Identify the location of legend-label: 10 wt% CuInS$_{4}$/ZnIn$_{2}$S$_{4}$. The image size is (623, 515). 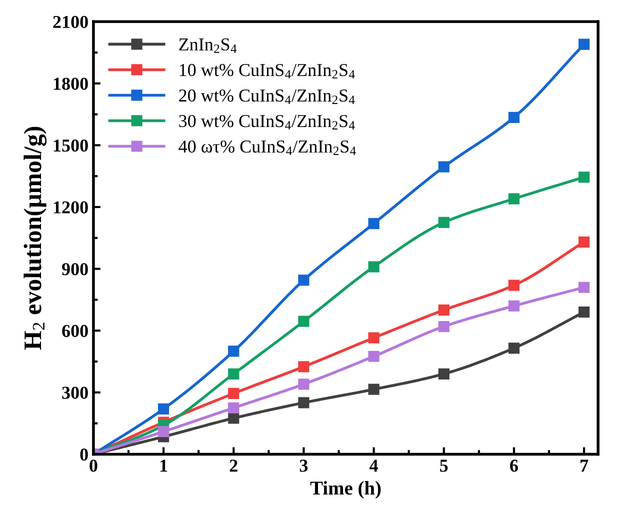
(267, 71).